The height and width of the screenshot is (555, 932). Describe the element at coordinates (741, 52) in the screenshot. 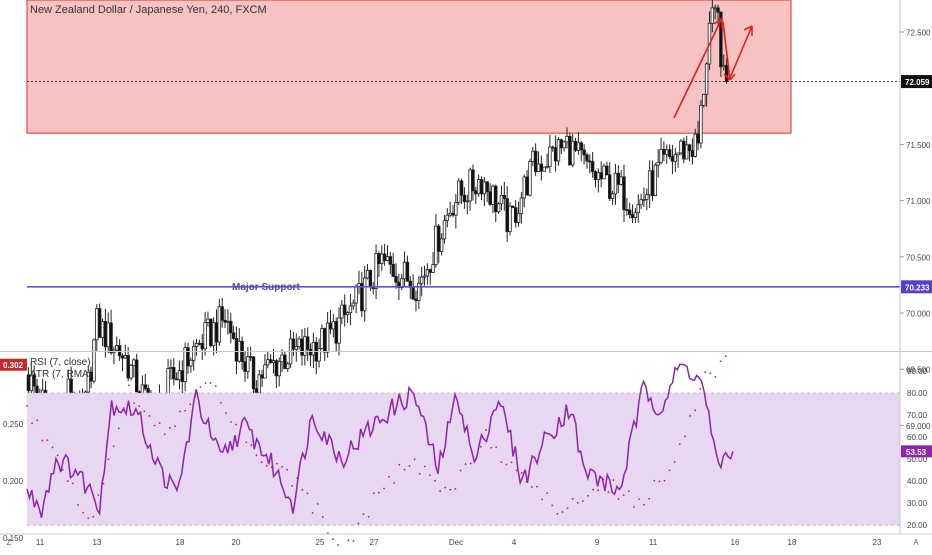

I see `arrow-up-right-line` at that location.